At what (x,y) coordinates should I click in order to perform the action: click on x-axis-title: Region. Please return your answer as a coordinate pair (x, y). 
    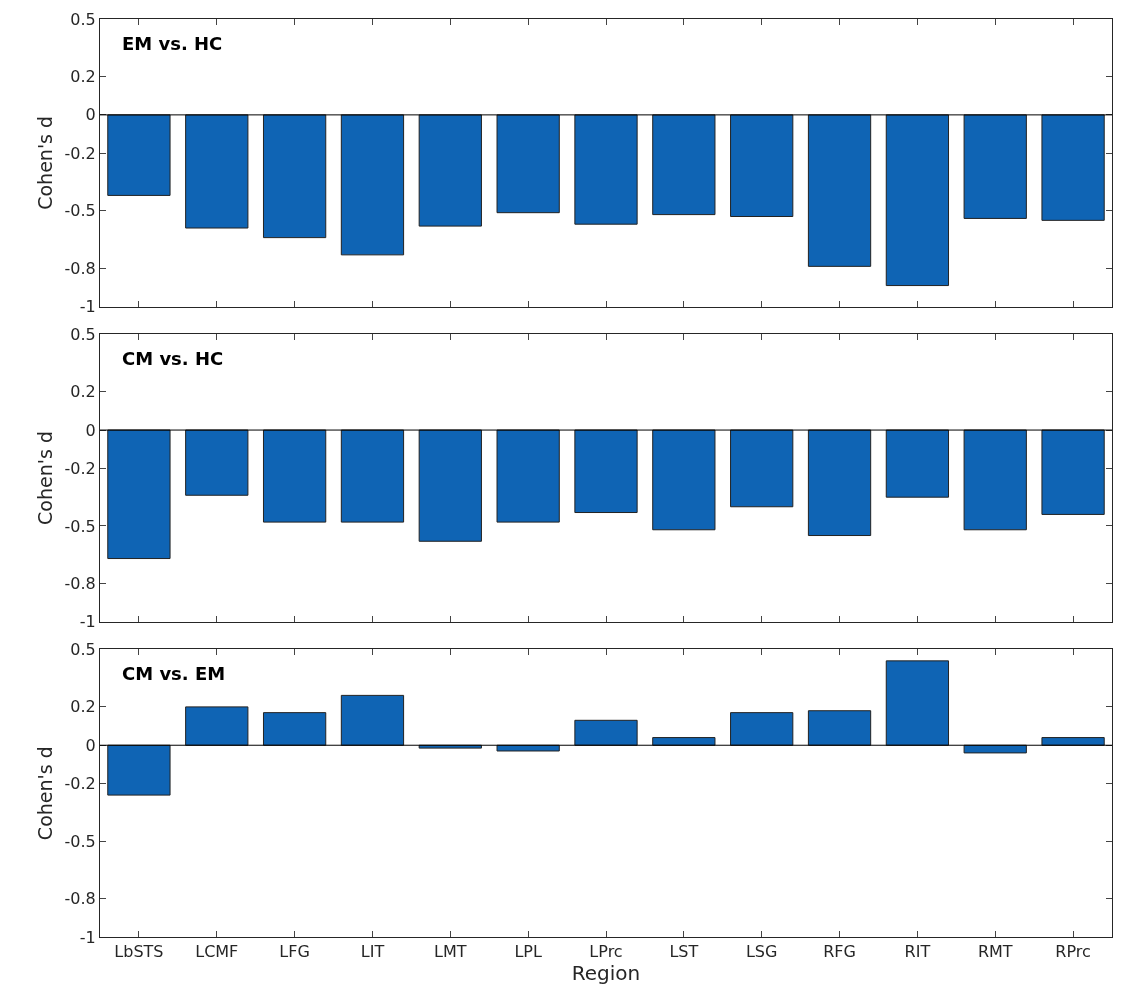
    Looking at the image, I should click on (606, 973).